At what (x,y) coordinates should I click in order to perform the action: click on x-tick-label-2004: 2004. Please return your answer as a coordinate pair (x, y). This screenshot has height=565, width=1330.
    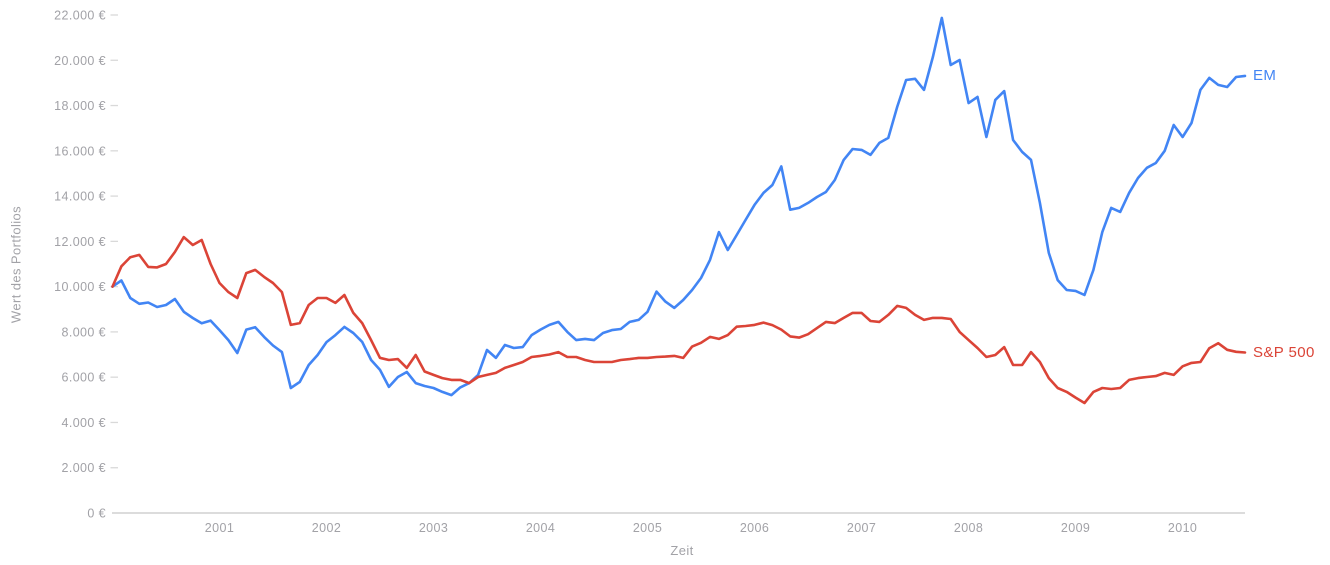
    Looking at the image, I should click on (540, 528).